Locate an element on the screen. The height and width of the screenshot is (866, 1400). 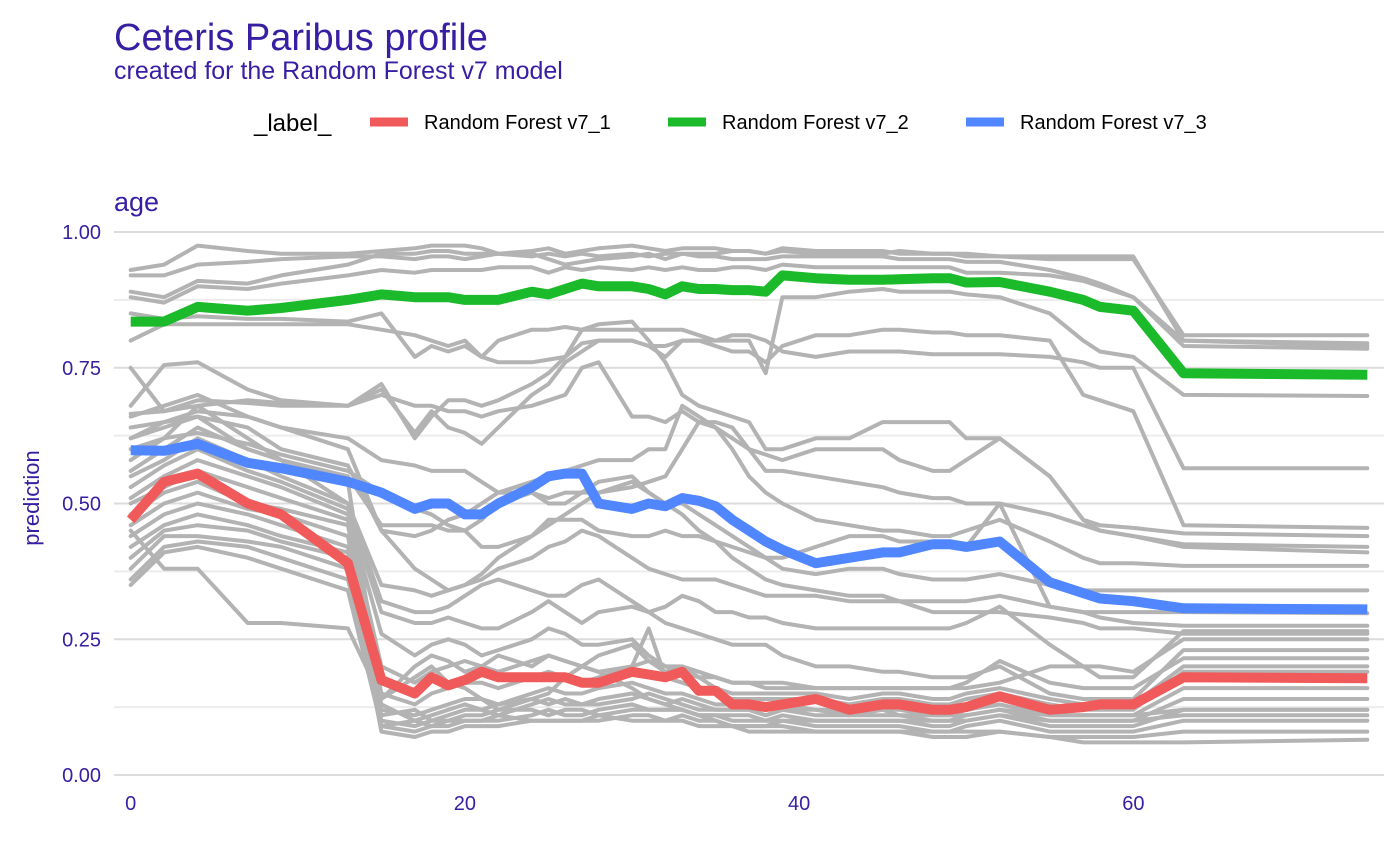
legend-label-3: Random Forest v7_3 is located at coordinates (1113, 123).